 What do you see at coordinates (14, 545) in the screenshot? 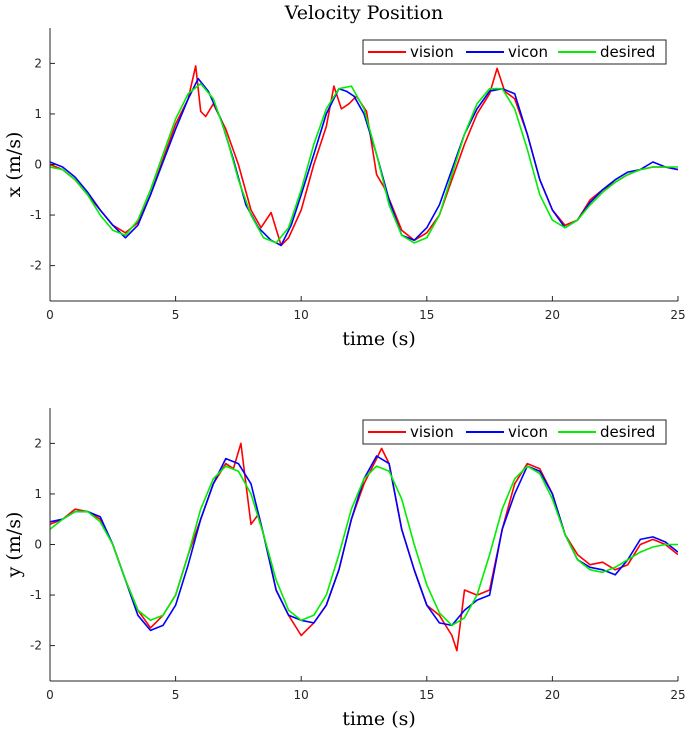
I see `y-axis-label: y (m/s)` at bounding box center [14, 545].